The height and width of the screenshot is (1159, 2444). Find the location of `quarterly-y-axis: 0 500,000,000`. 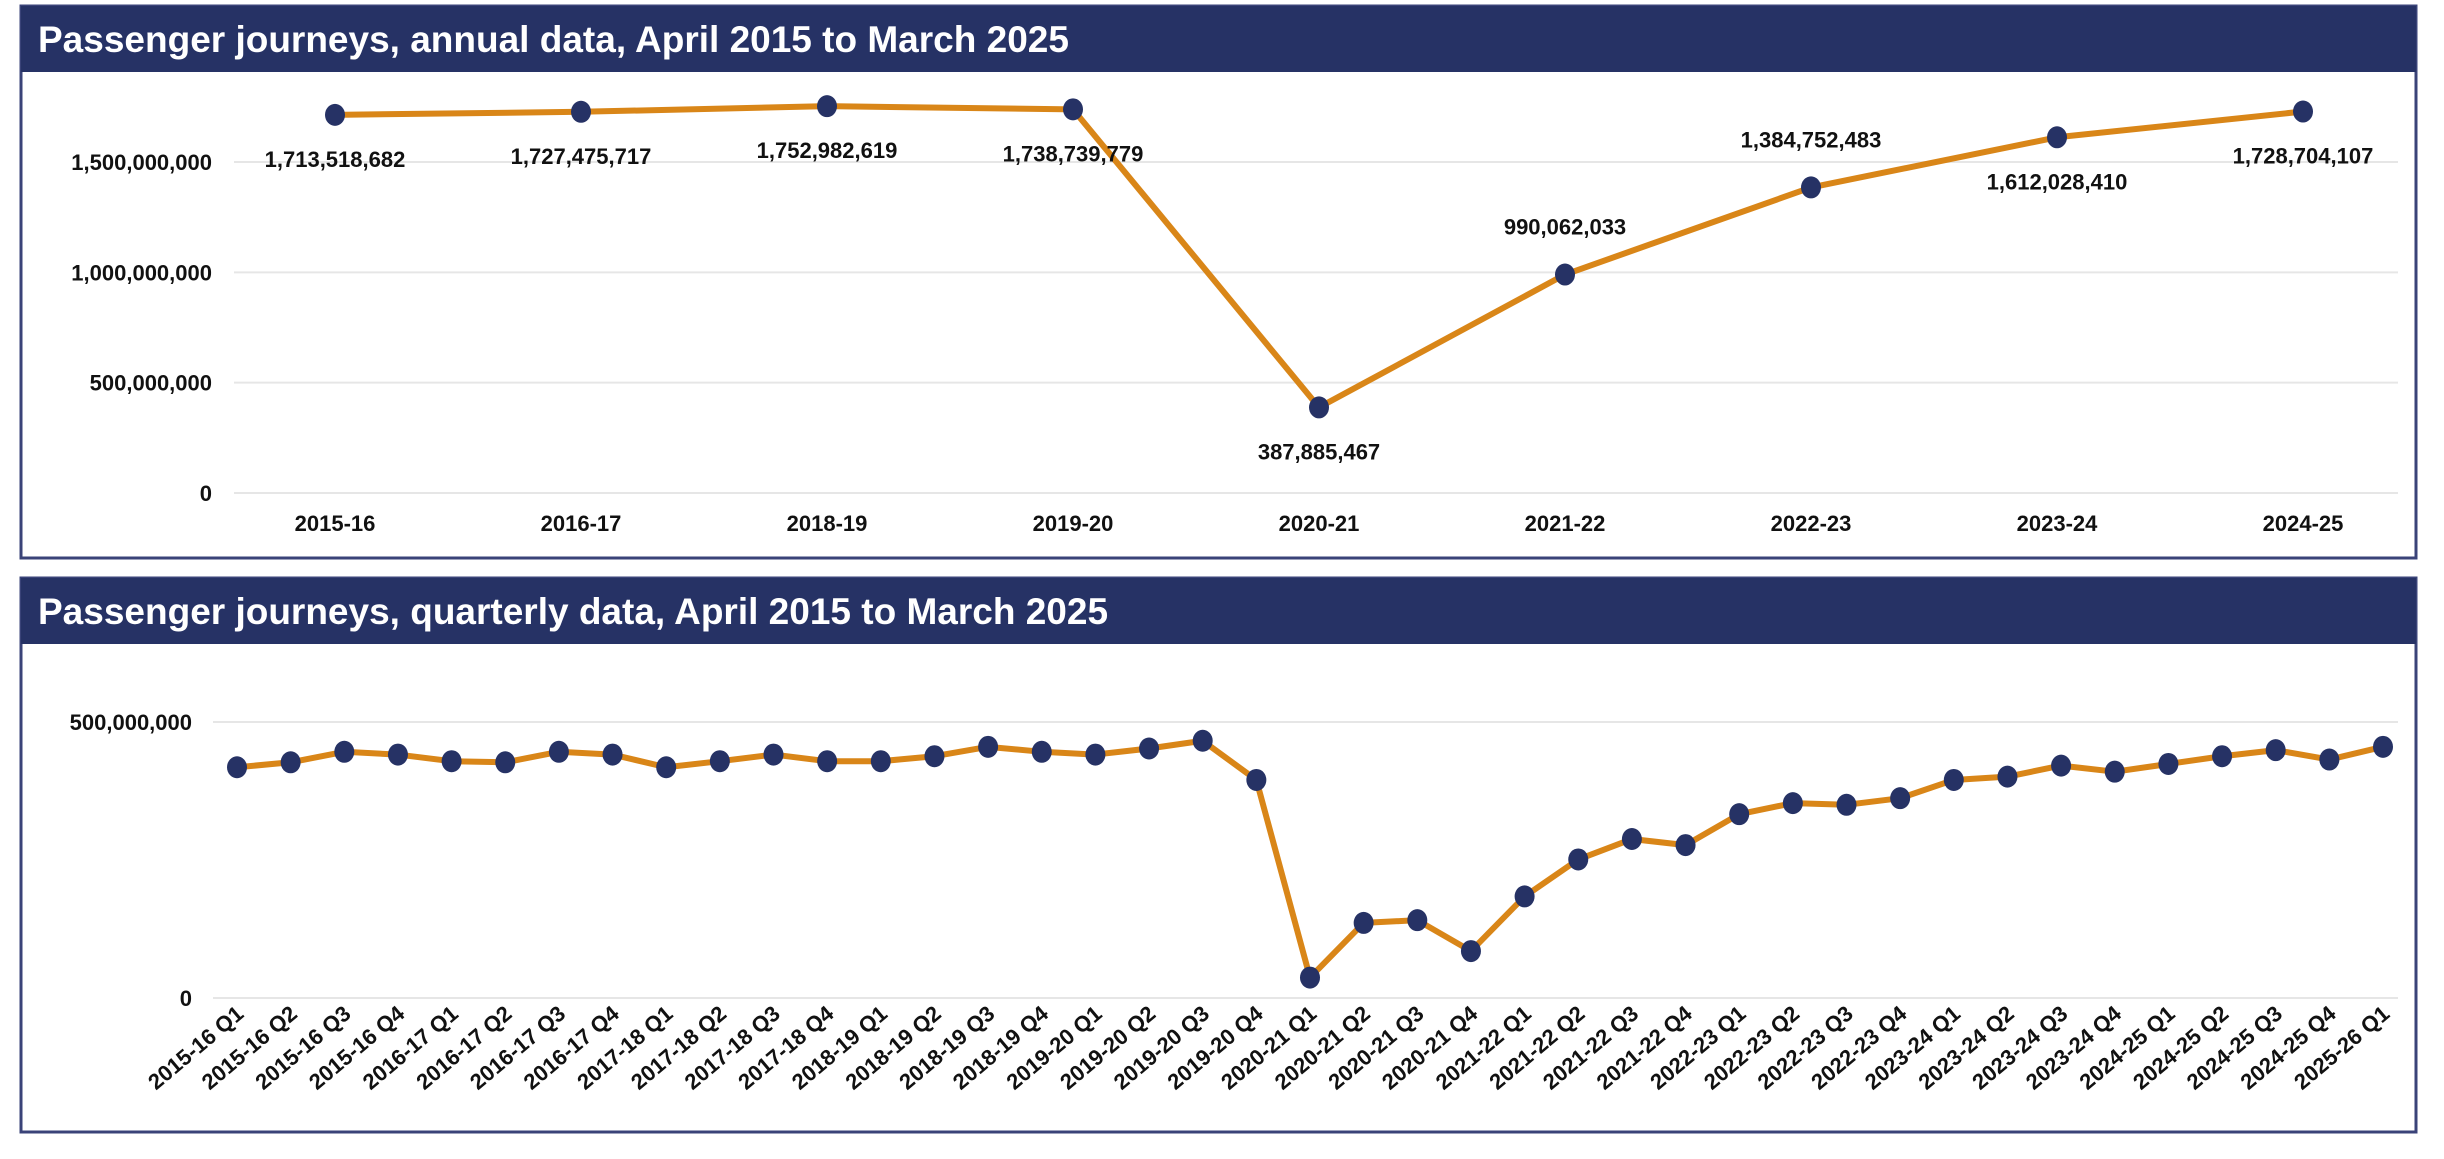

quarterly-y-axis: 0 500,000,000 is located at coordinates (131, 860).